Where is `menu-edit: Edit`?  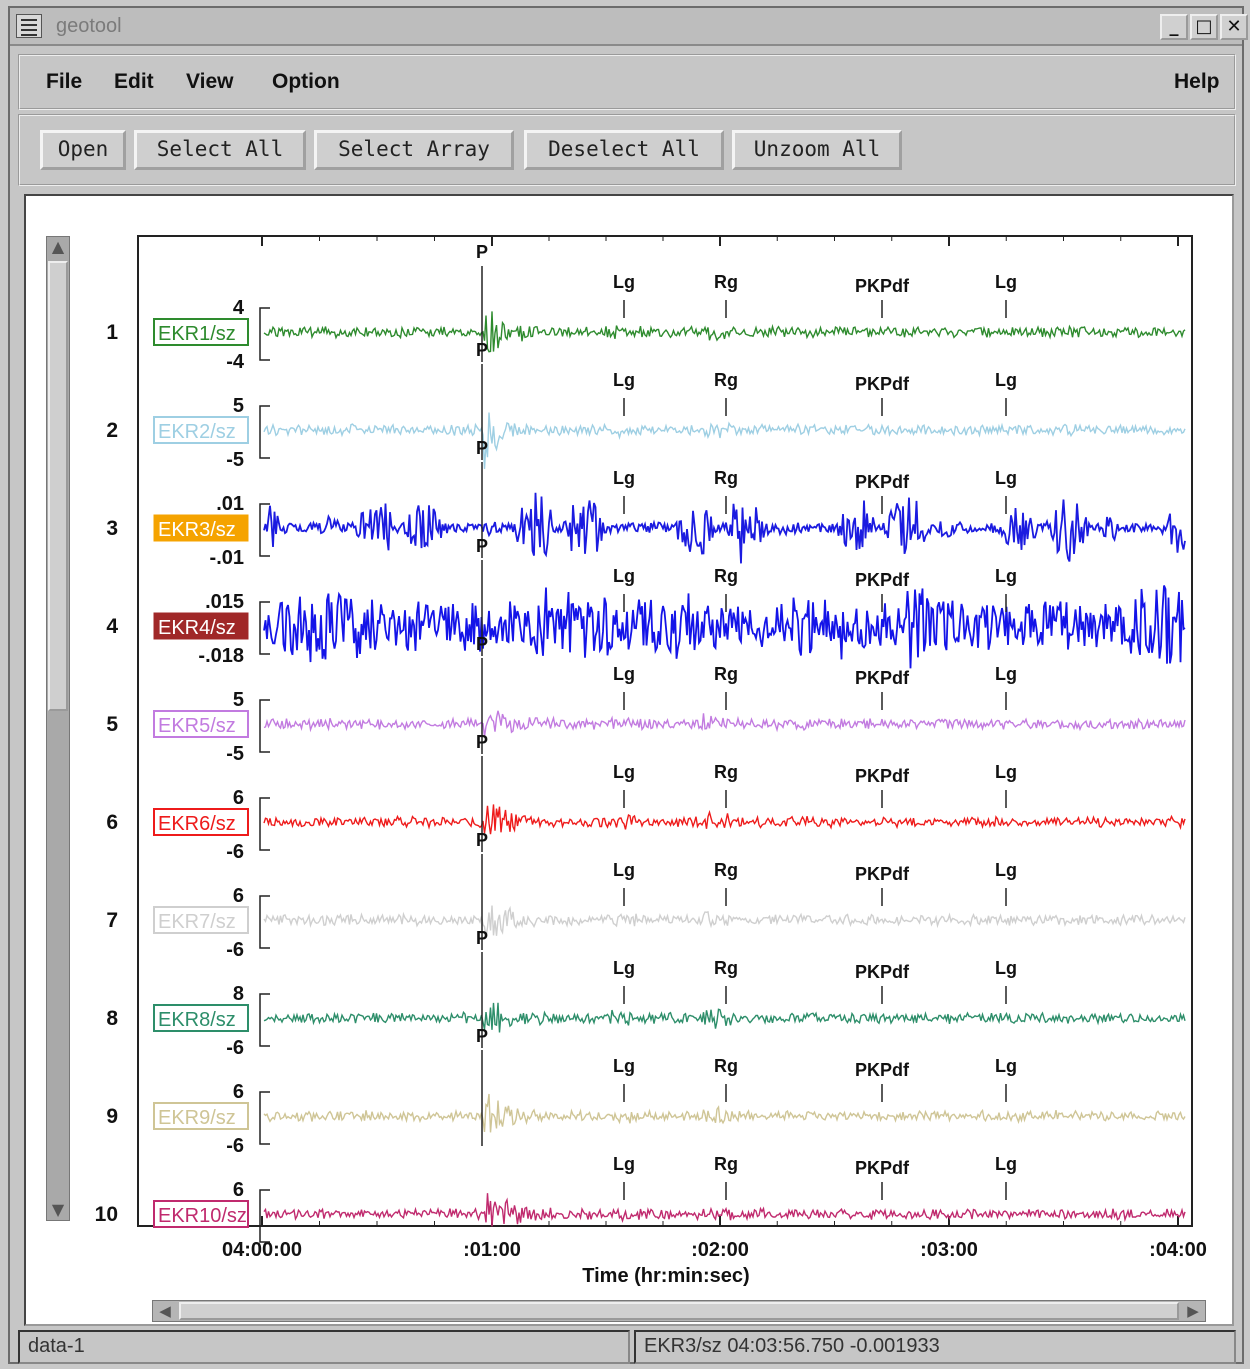 menu-edit: Edit is located at coordinates (134, 81).